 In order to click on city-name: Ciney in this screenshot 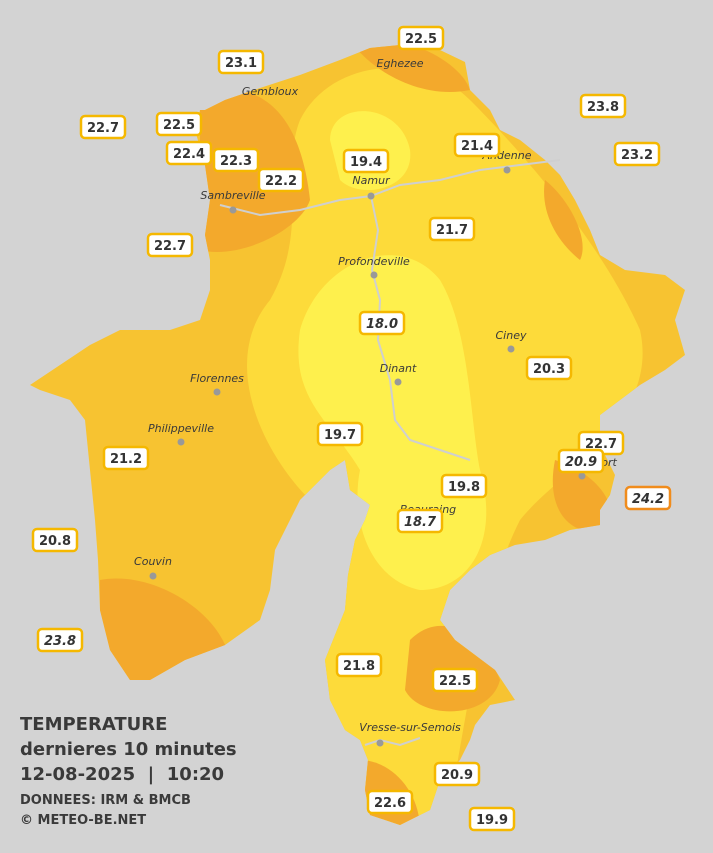, I will do `click(511, 335)`.